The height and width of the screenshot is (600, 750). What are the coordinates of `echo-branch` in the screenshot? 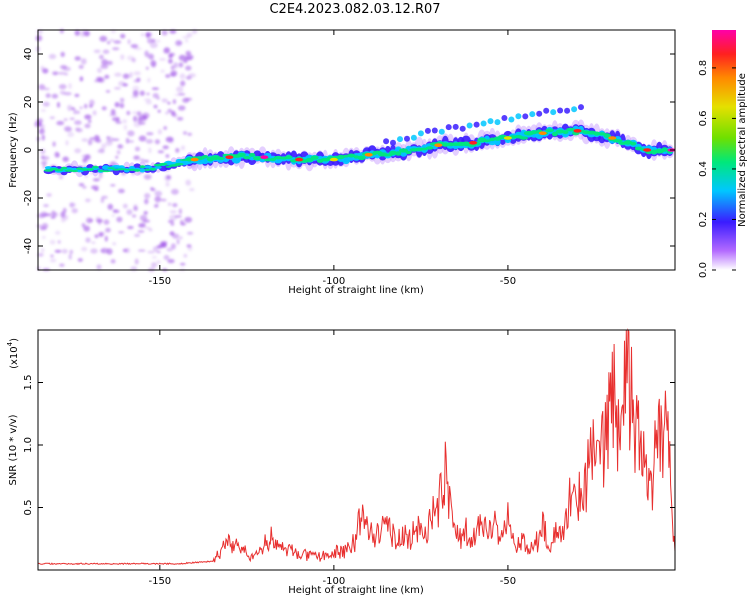 It's located at (483, 125).